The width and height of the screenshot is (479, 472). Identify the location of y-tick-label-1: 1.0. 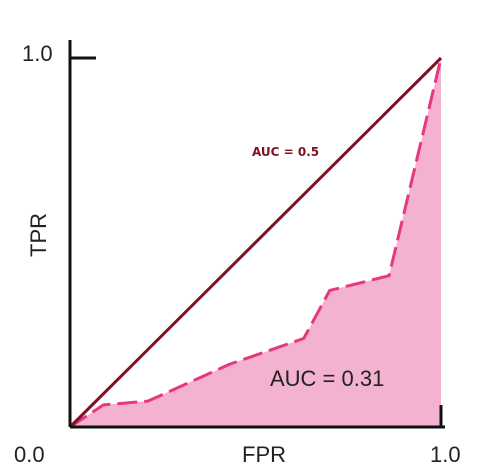
(37, 53).